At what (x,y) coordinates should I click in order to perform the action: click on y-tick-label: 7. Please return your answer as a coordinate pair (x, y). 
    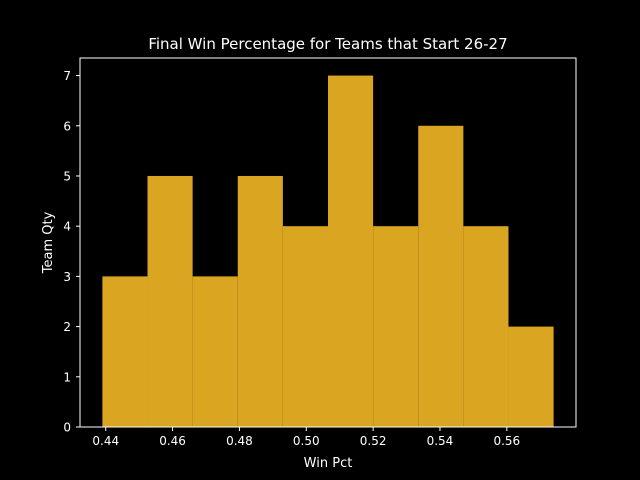
    Looking at the image, I should click on (67, 76).